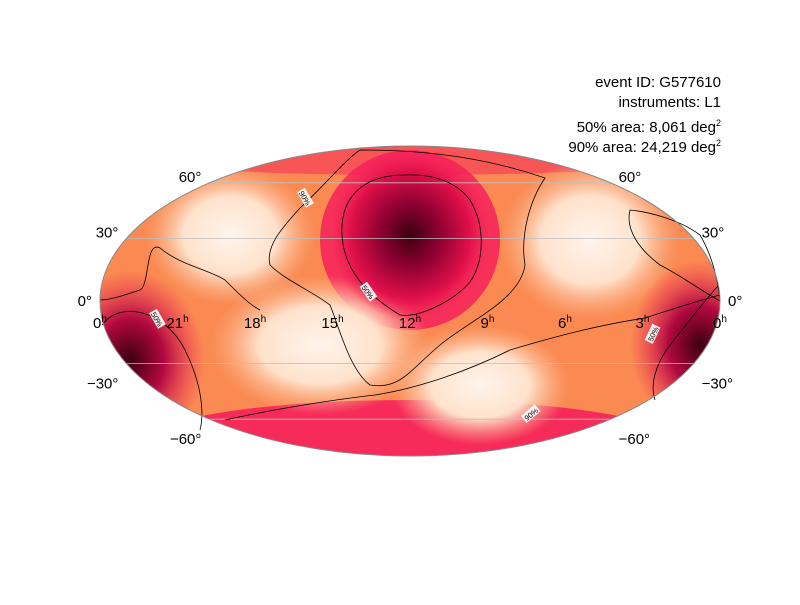 The image size is (800, 605). Describe the element at coordinates (717, 384) in the screenshot. I see `dec-tick-label-right: −30°` at that location.